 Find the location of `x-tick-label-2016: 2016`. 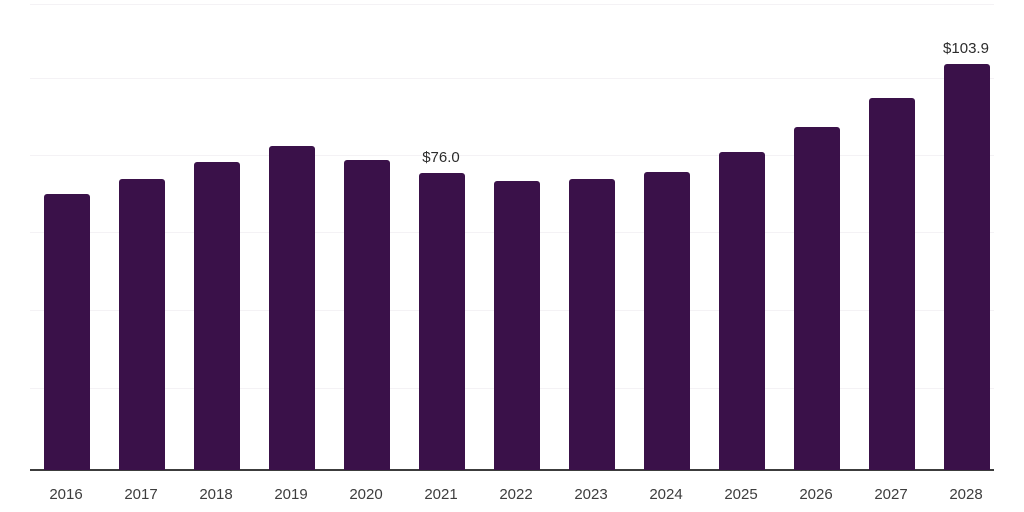

x-tick-label-2016: 2016 is located at coordinates (66, 494).